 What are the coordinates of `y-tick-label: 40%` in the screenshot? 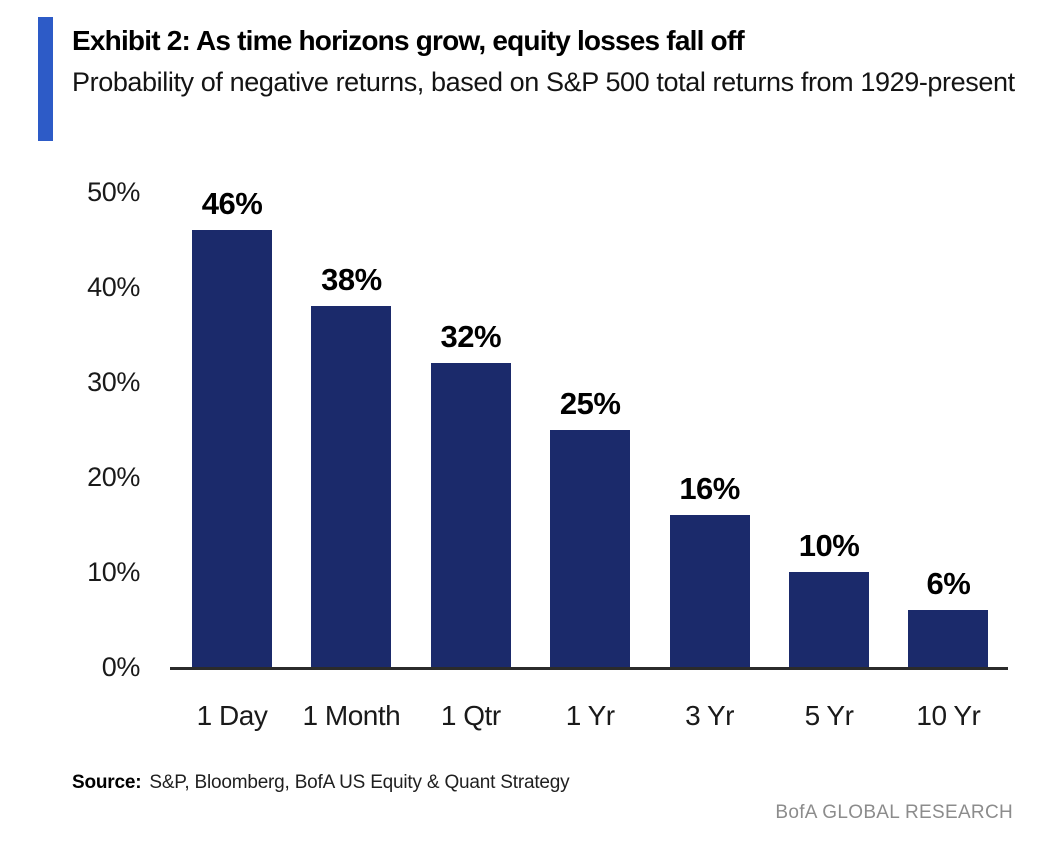 It's located at (113, 287).